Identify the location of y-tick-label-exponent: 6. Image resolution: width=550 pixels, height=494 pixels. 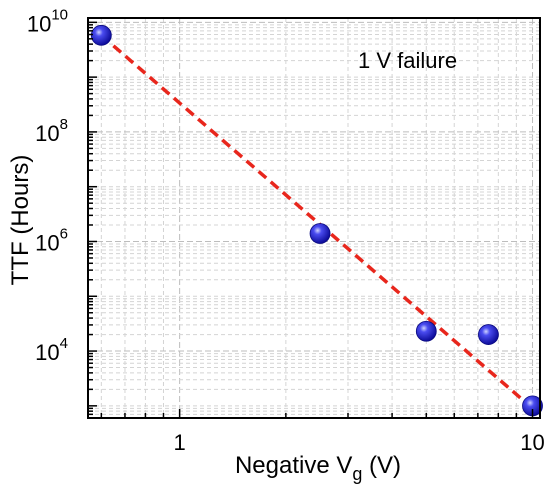
(64, 233).